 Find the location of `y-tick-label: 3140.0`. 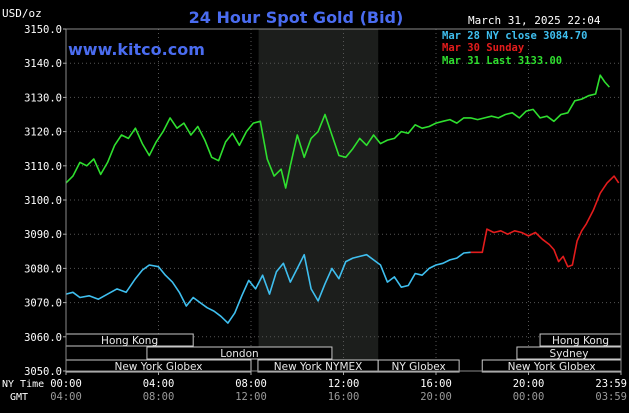

y-tick-label: 3140.0 is located at coordinates (43, 64).